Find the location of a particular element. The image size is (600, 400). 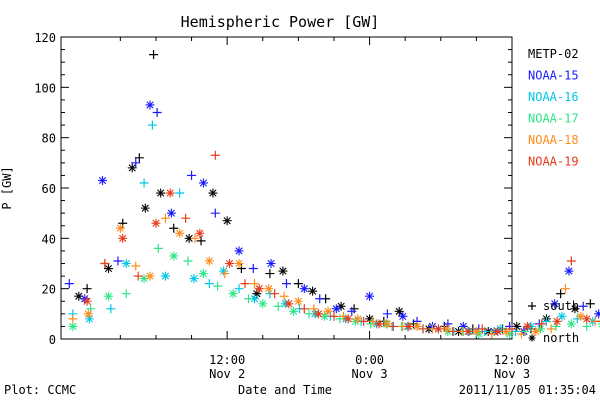

symbol-key-label: south is located at coordinates (561, 306).